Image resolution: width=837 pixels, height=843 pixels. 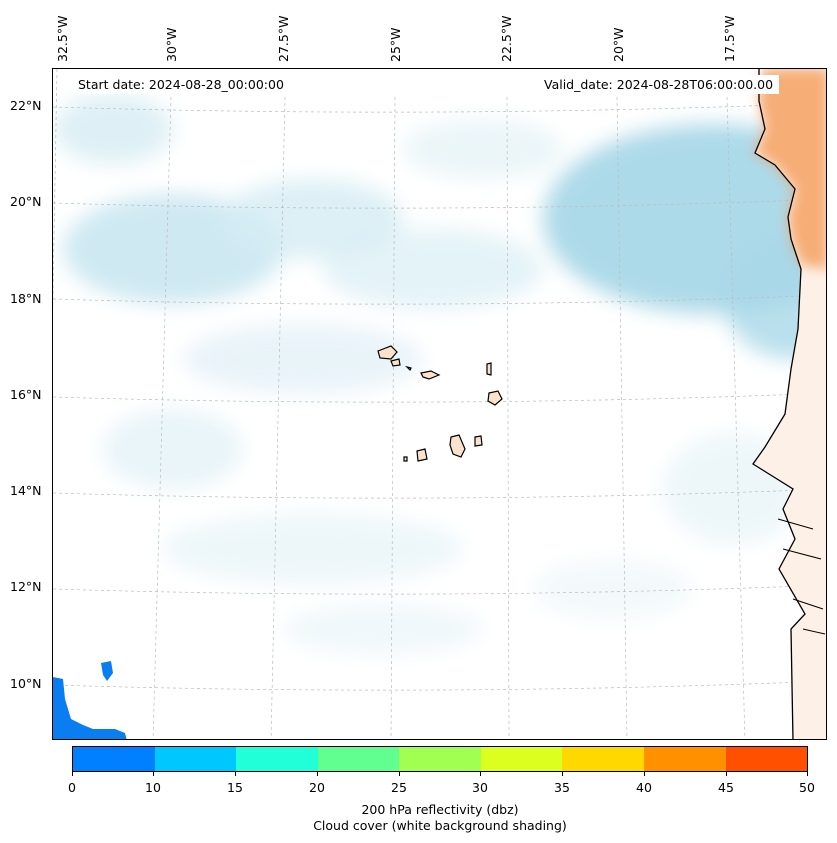 What do you see at coordinates (659, 84) in the screenshot?
I see `valid-date-label: Valid_date: 2024-08-28T06:00:00.00` at bounding box center [659, 84].